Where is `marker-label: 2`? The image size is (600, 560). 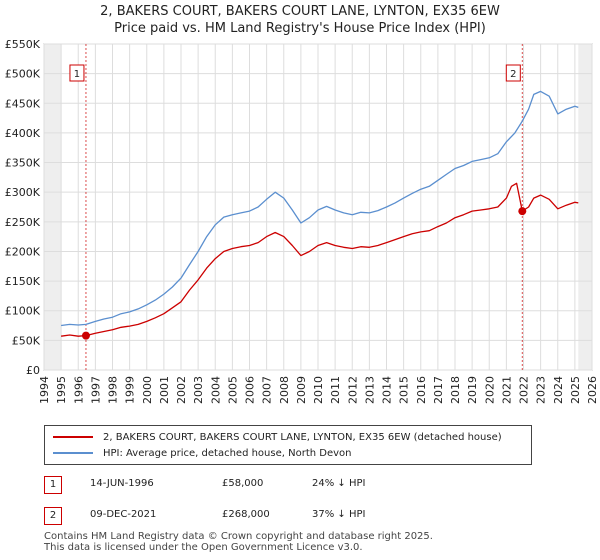
marker-label: 2 is located at coordinates (513, 73).